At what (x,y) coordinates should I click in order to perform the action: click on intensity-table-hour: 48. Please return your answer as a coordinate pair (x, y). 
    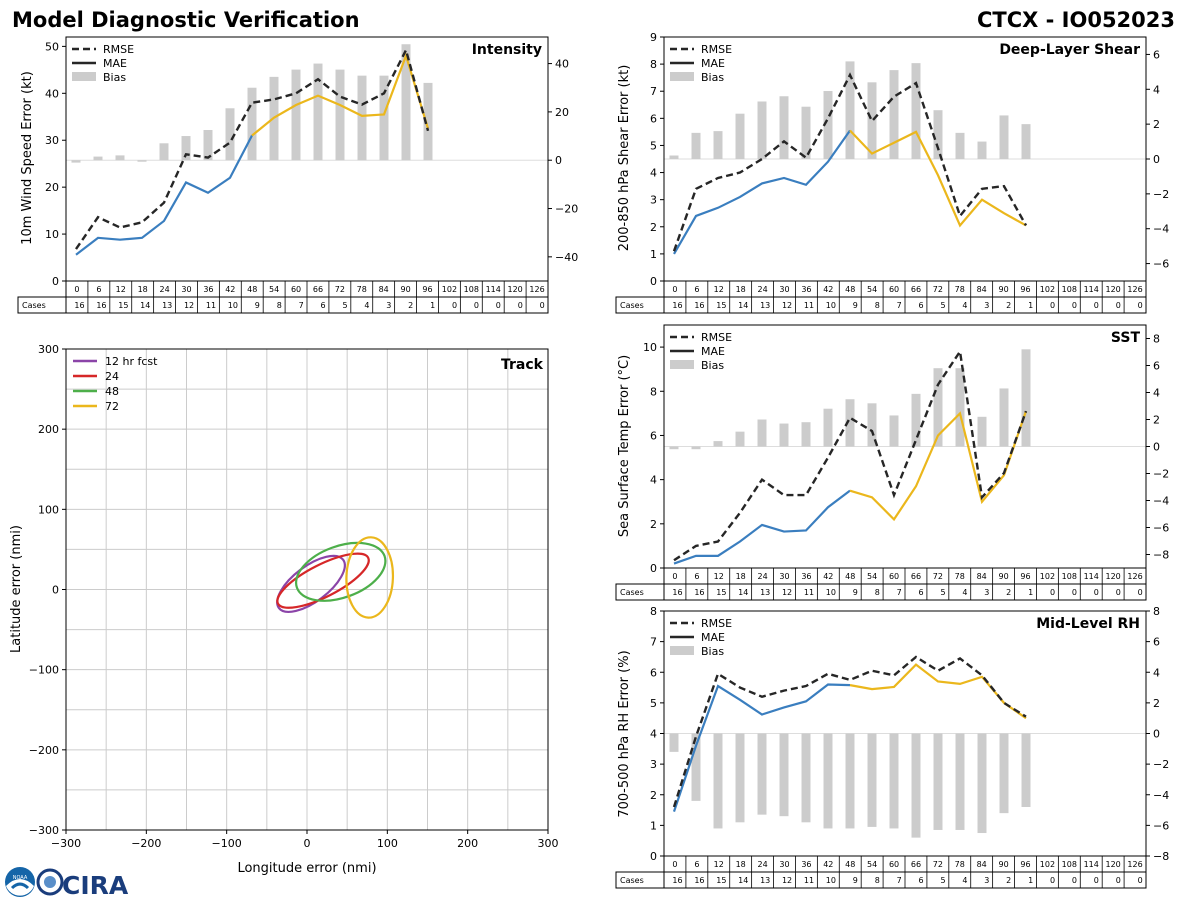
    Looking at the image, I should click on (252, 289).